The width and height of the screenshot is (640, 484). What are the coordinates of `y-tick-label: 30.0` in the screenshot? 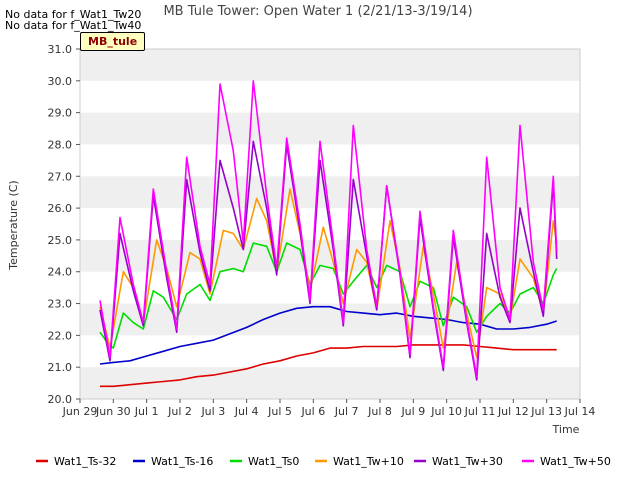 It's located at (60, 81).